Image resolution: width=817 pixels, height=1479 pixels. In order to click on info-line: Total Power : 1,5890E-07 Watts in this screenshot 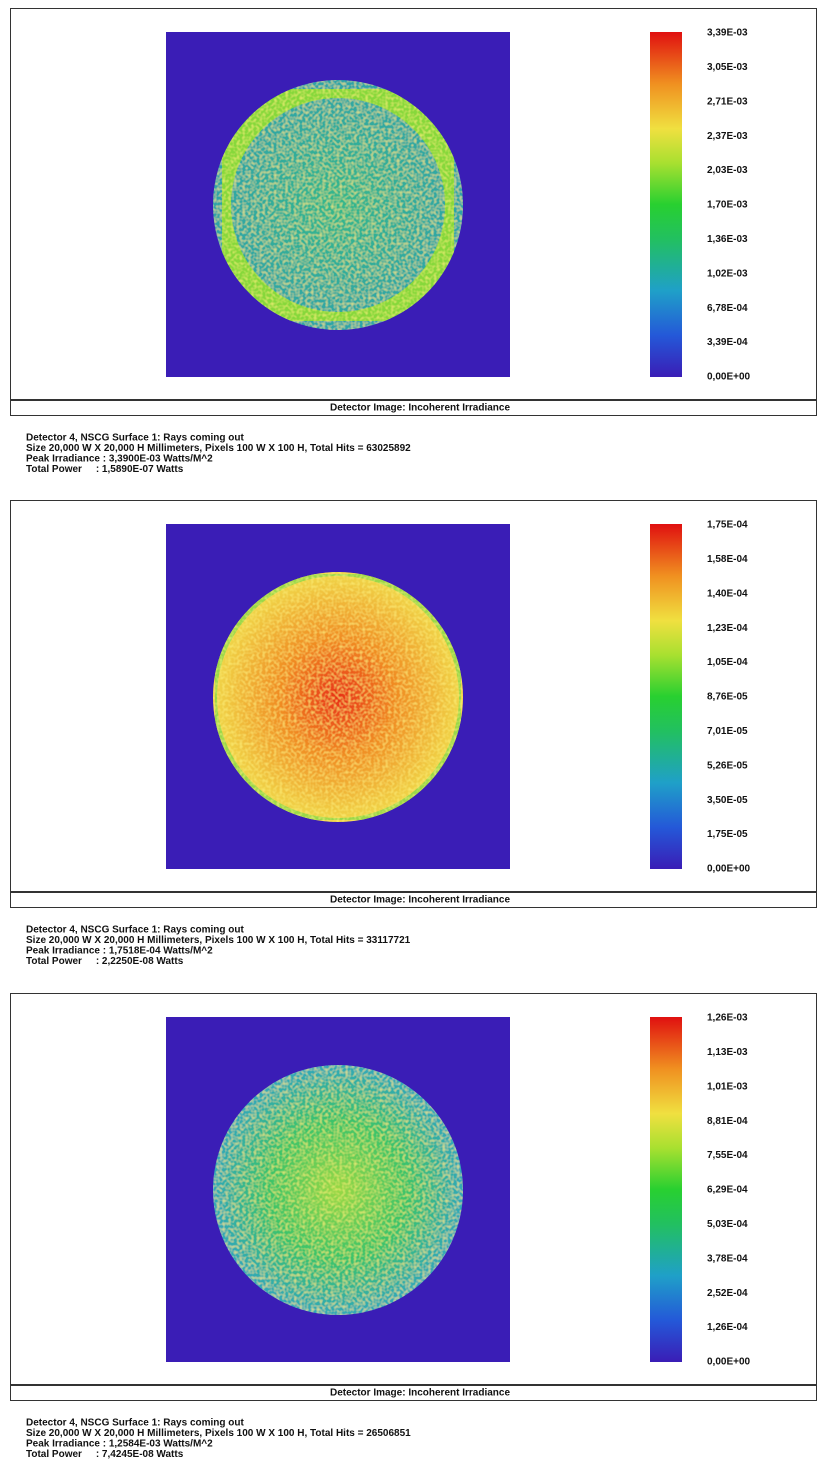, I will do `click(105, 469)`.